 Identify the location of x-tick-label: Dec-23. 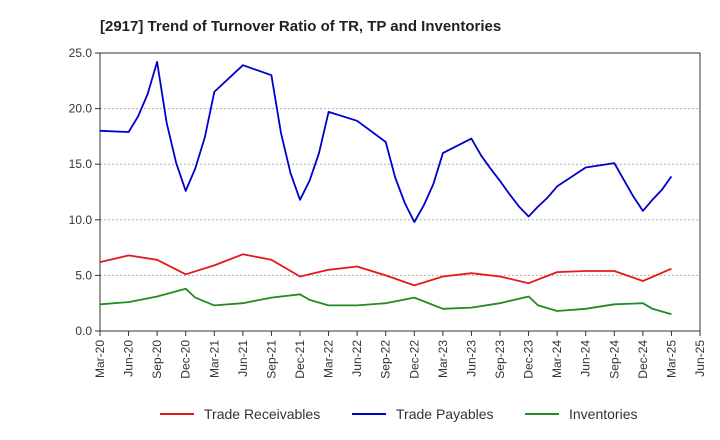
(529, 359).